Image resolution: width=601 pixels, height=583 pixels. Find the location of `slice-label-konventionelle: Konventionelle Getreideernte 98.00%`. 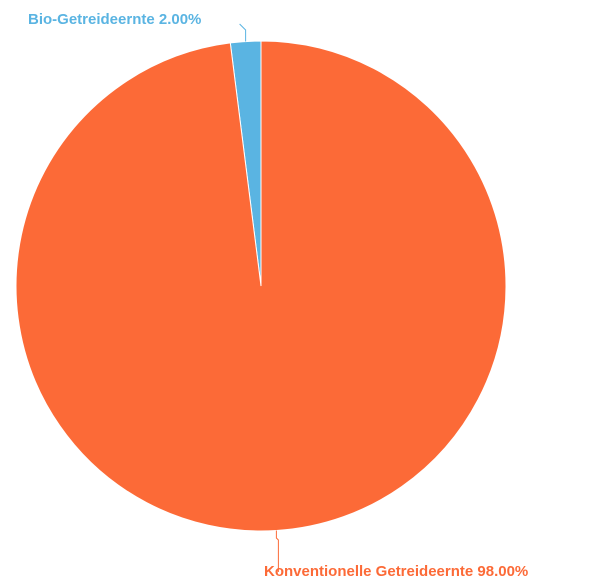

slice-label-konventionelle: Konventionelle Getreideernte 98.00% is located at coordinates (396, 571).